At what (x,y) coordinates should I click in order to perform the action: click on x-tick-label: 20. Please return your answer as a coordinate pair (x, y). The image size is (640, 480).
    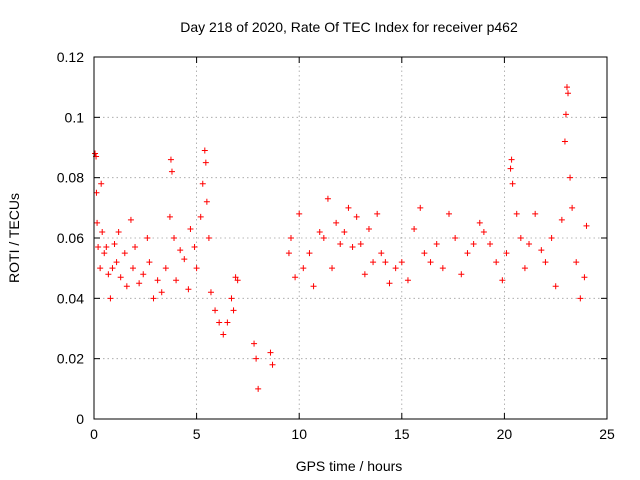
    Looking at the image, I should click on (505, 434).